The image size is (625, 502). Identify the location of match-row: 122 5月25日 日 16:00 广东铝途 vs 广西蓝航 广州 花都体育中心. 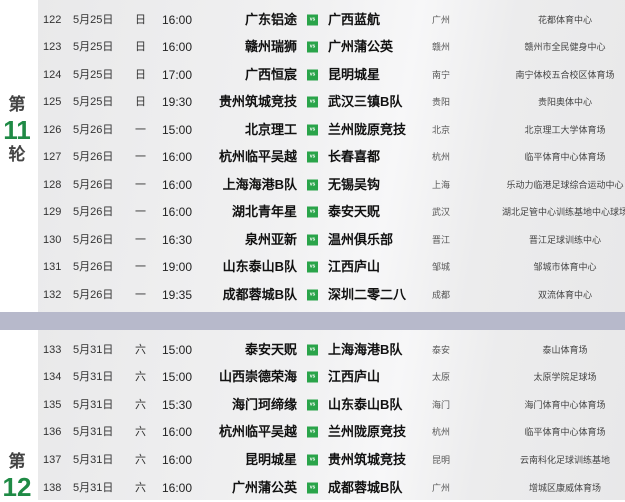
(331, 19).